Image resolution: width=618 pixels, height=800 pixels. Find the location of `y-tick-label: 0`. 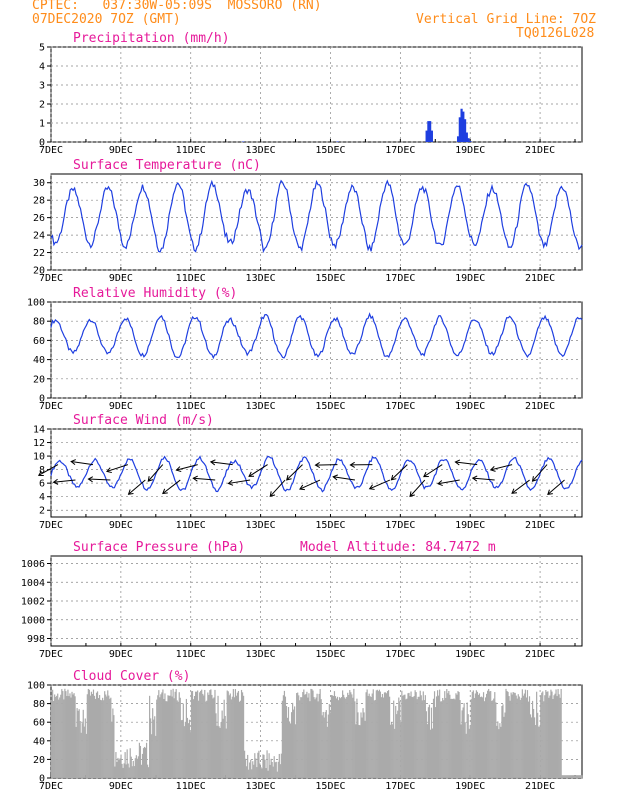

y-tick-label: 0 is located at coordinates (42, 779).